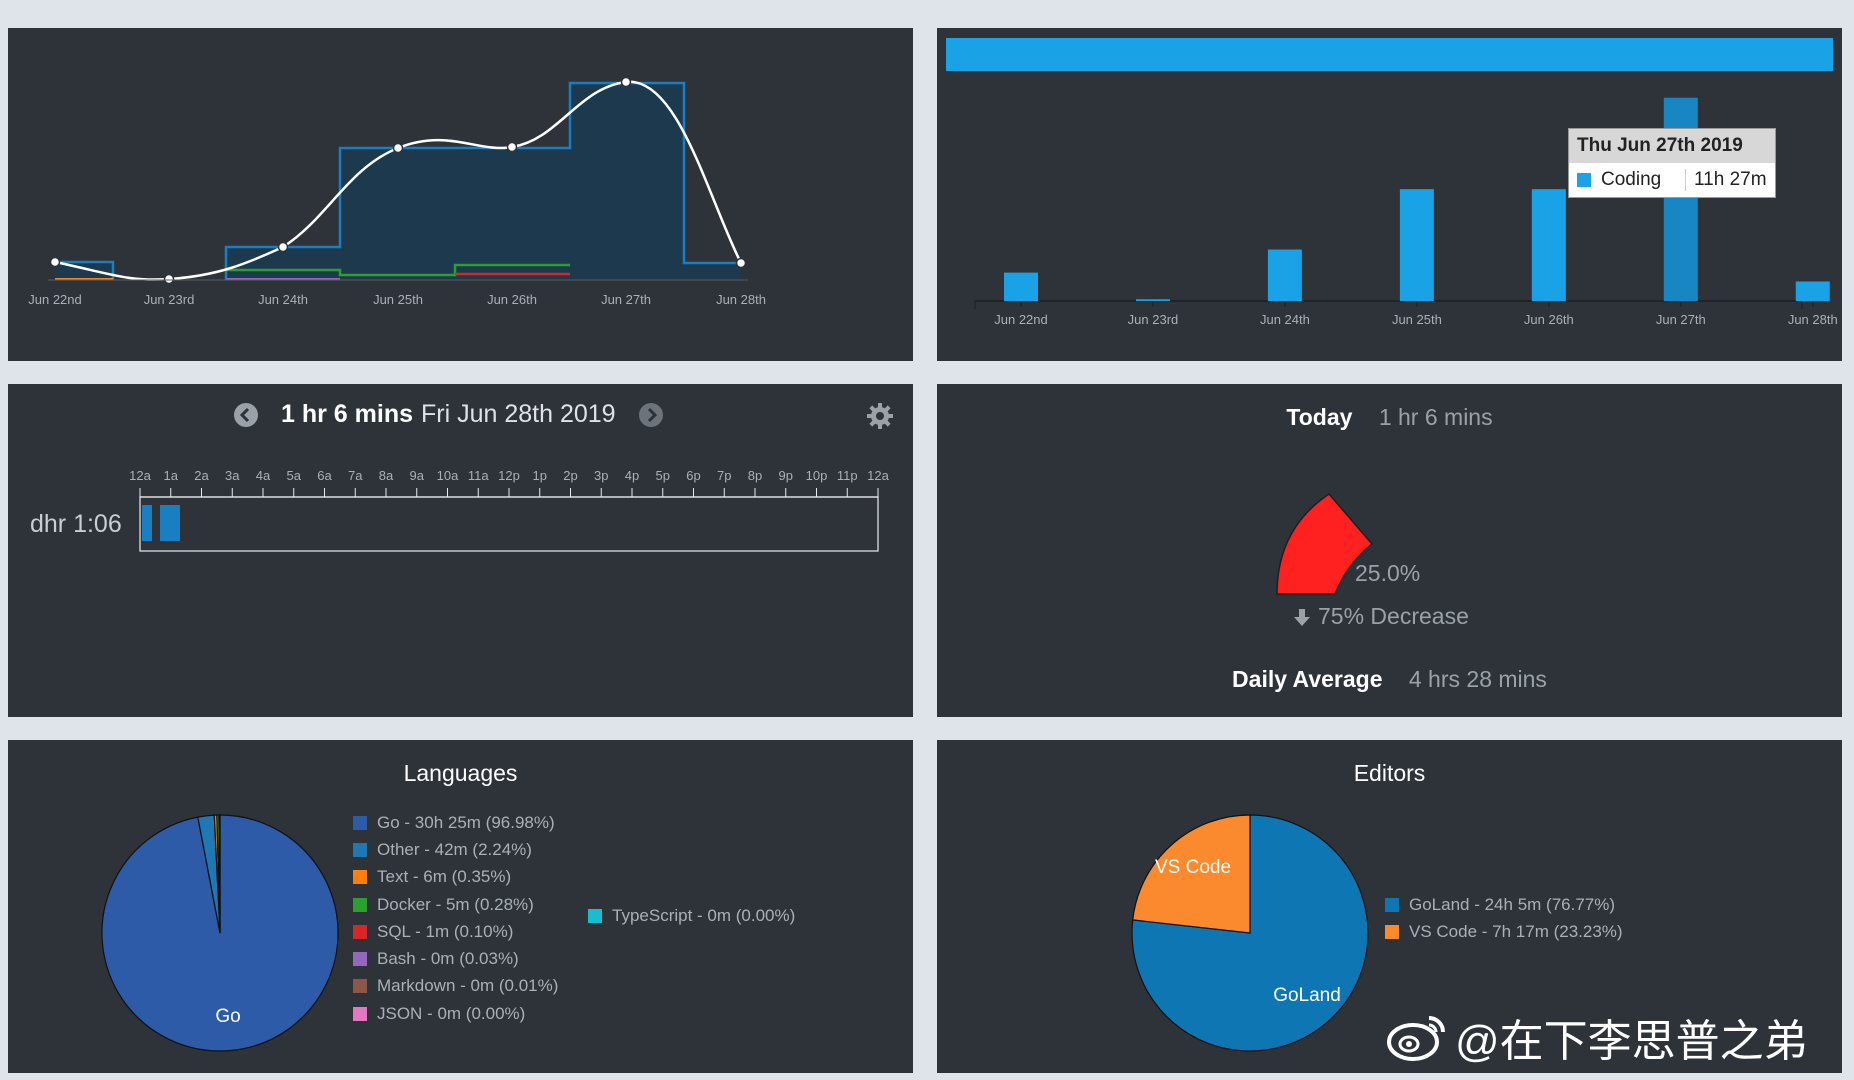 The image size is (1854, 1080). What do you see at coordinates (1302, 617) in the screenshot?
I see `arrow-down-icon` at bounding box center [1302, 617].